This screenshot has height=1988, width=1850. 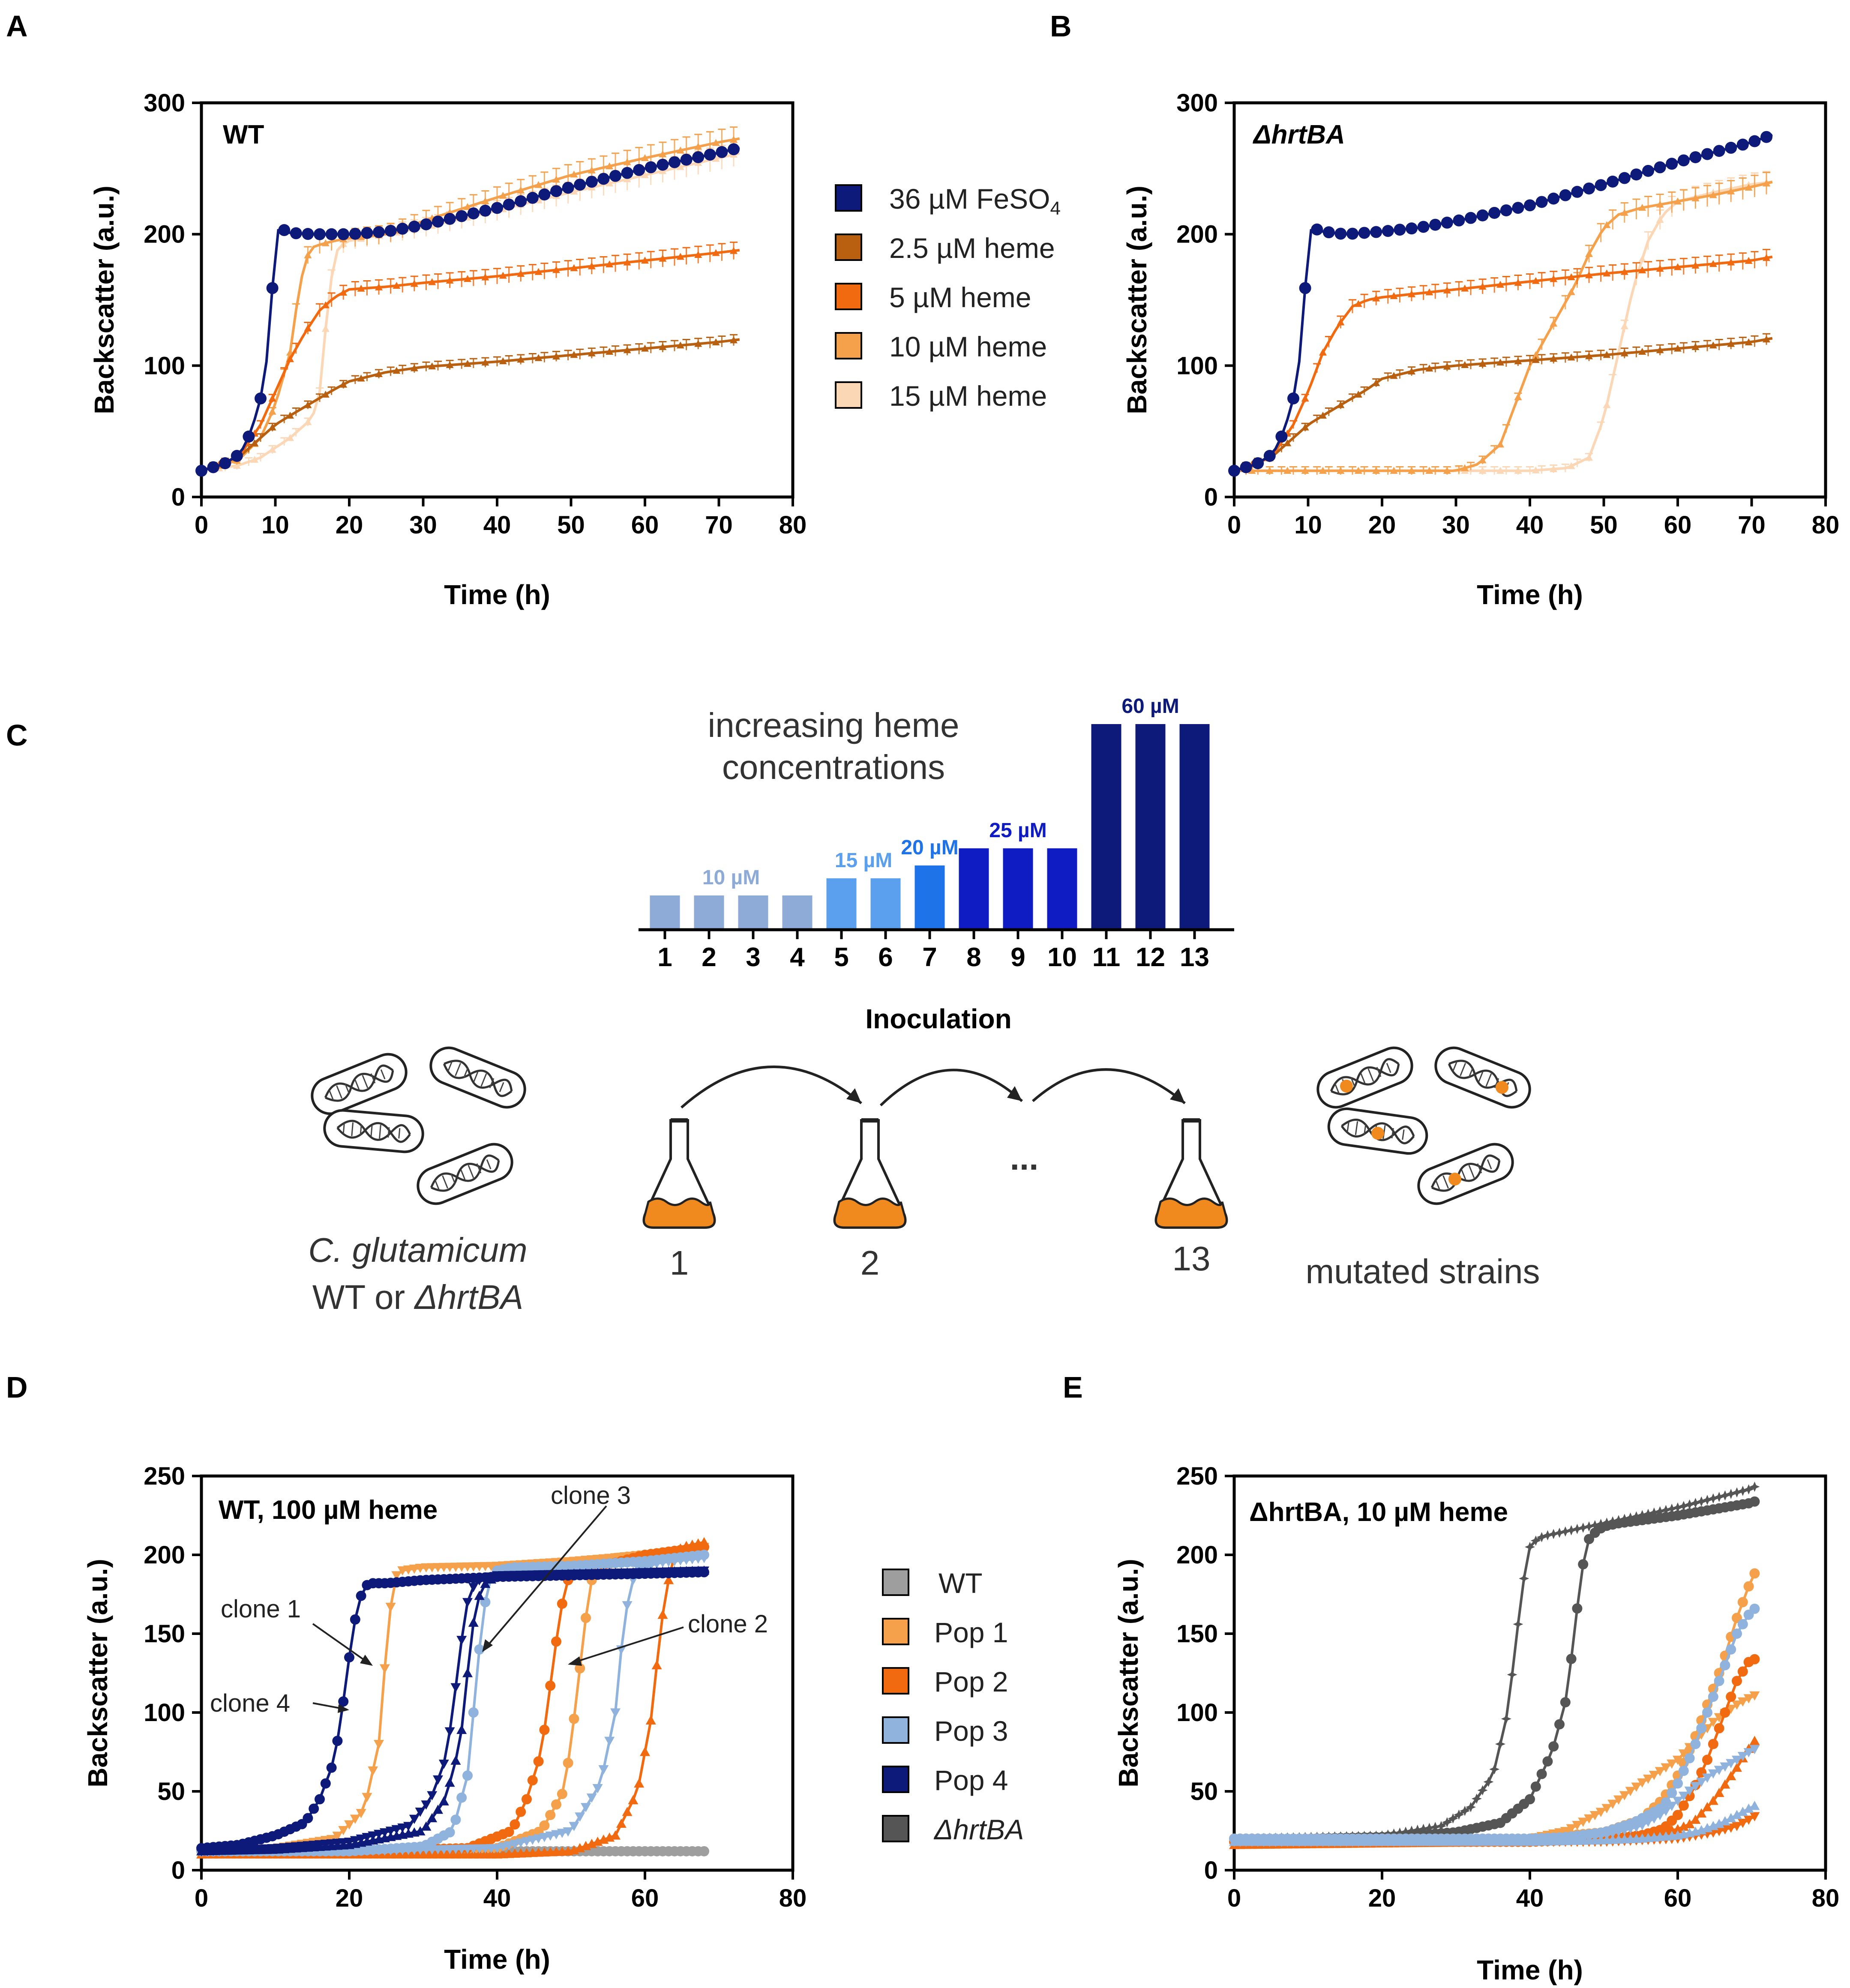 I want to click on annotation-clone-1: clone 1, so click(x=261, y=1609).